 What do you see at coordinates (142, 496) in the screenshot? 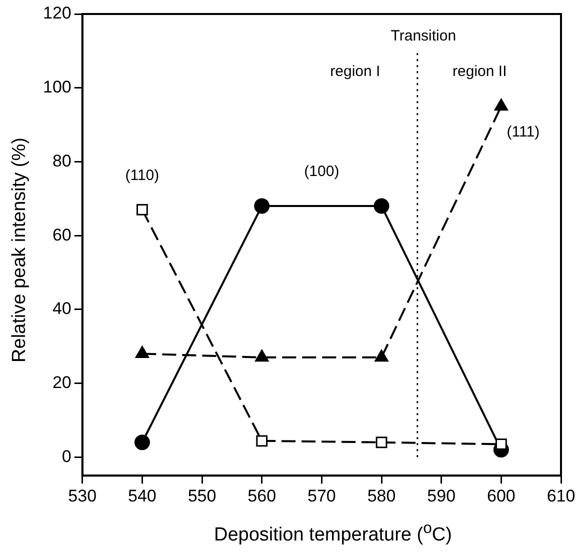
I see `x-tick-label: 540` at bounding box center [142, 496].